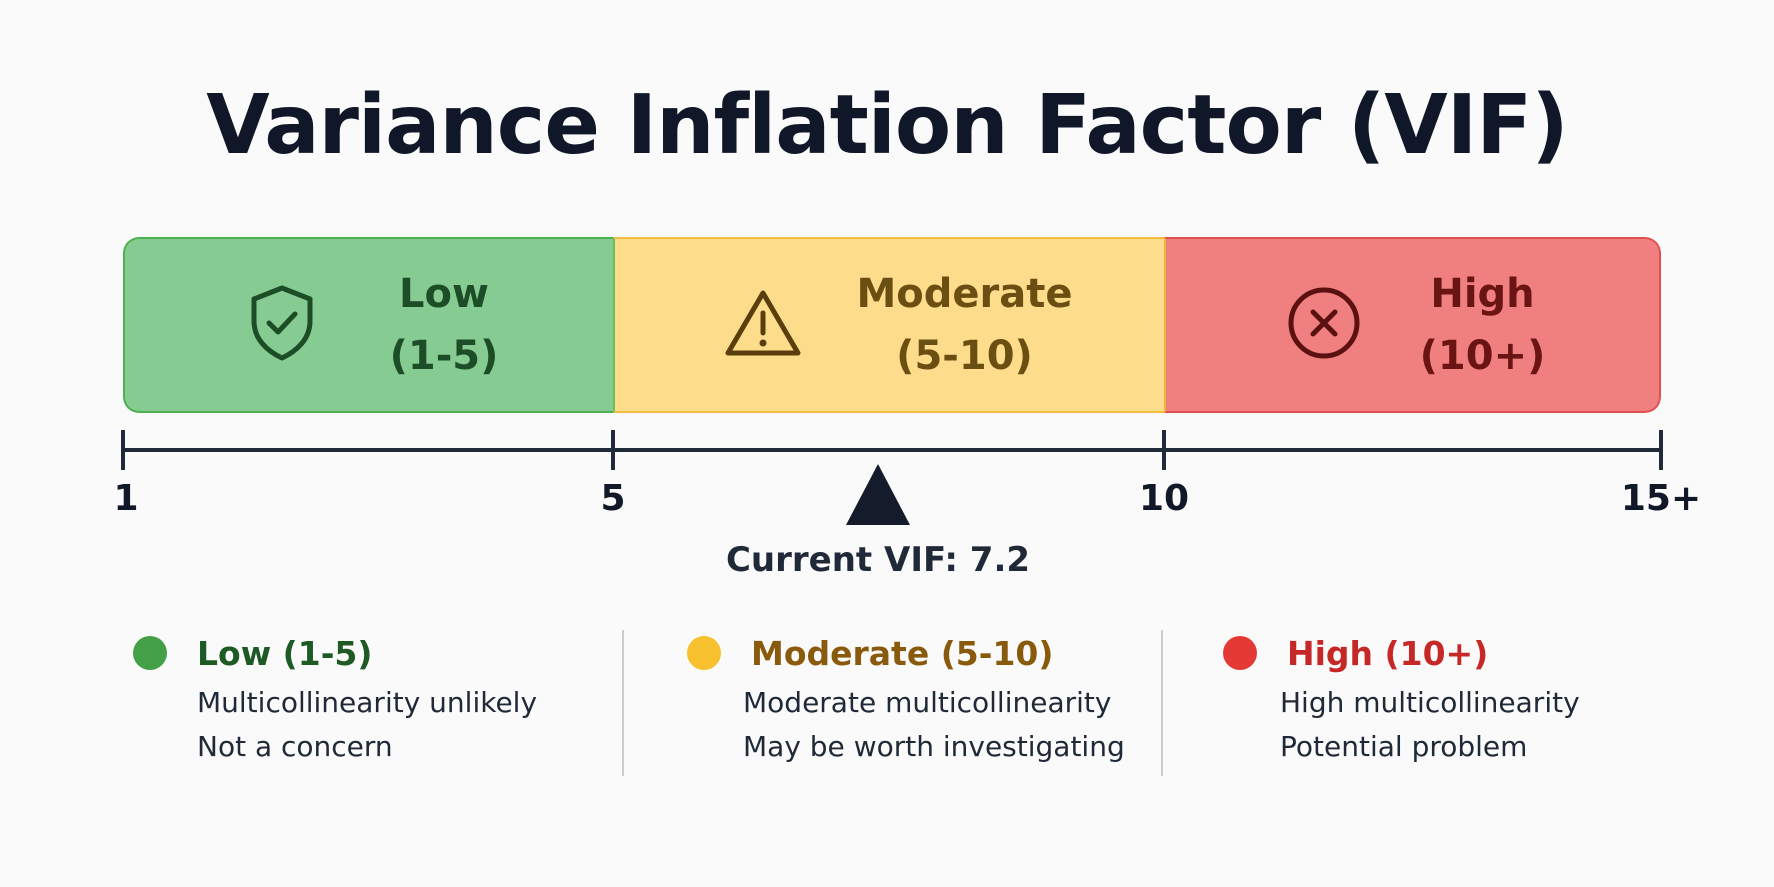 The height and width of the screenshot is (887, 1774). I want to click on axis-tick-label-10: 10, so click(1164, 498).